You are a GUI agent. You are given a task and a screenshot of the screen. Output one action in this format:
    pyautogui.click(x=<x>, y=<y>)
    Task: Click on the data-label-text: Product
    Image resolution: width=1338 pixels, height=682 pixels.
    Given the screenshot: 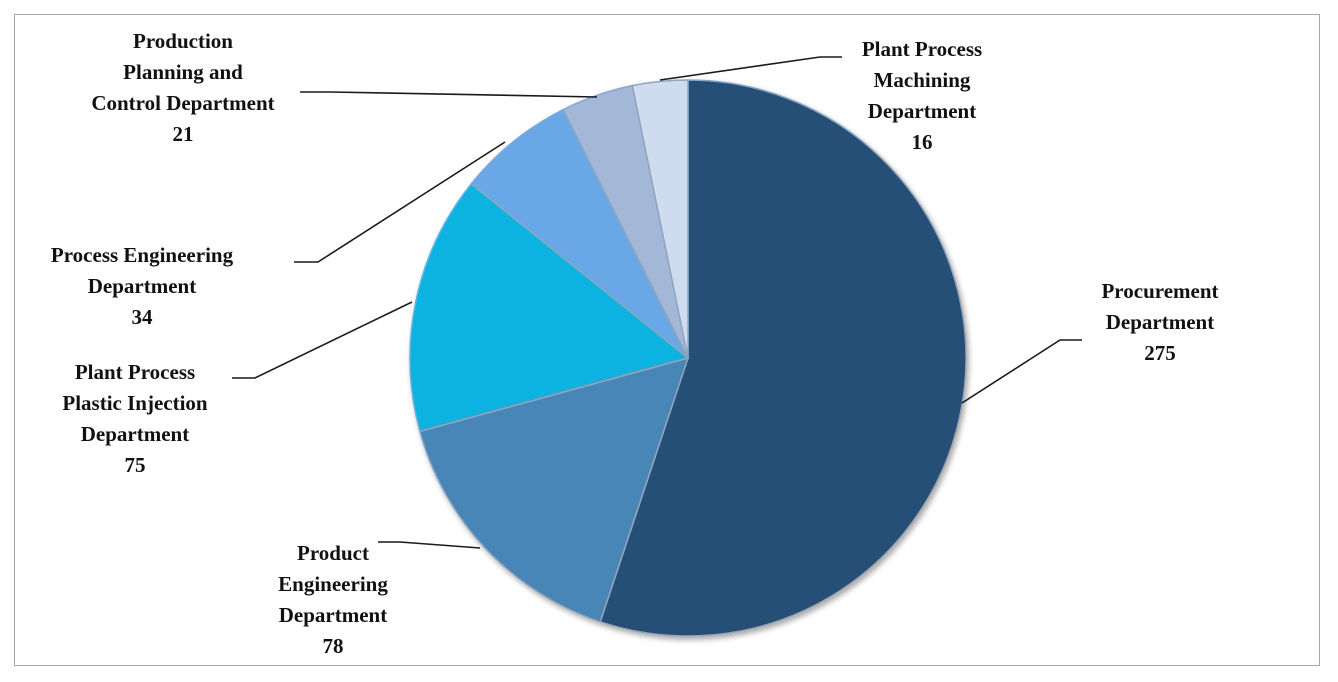 What is the action you would take?
    pyautogui.click(x=333, y=553)
    